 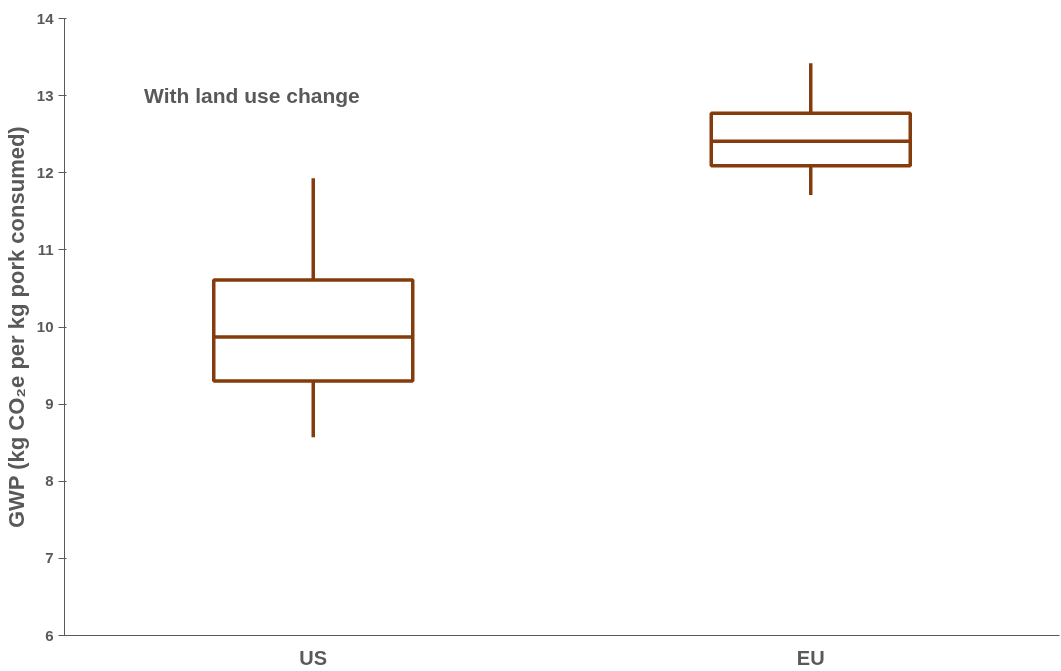 I want to click on y-tick-label: 9, so click(x=49, y=404).